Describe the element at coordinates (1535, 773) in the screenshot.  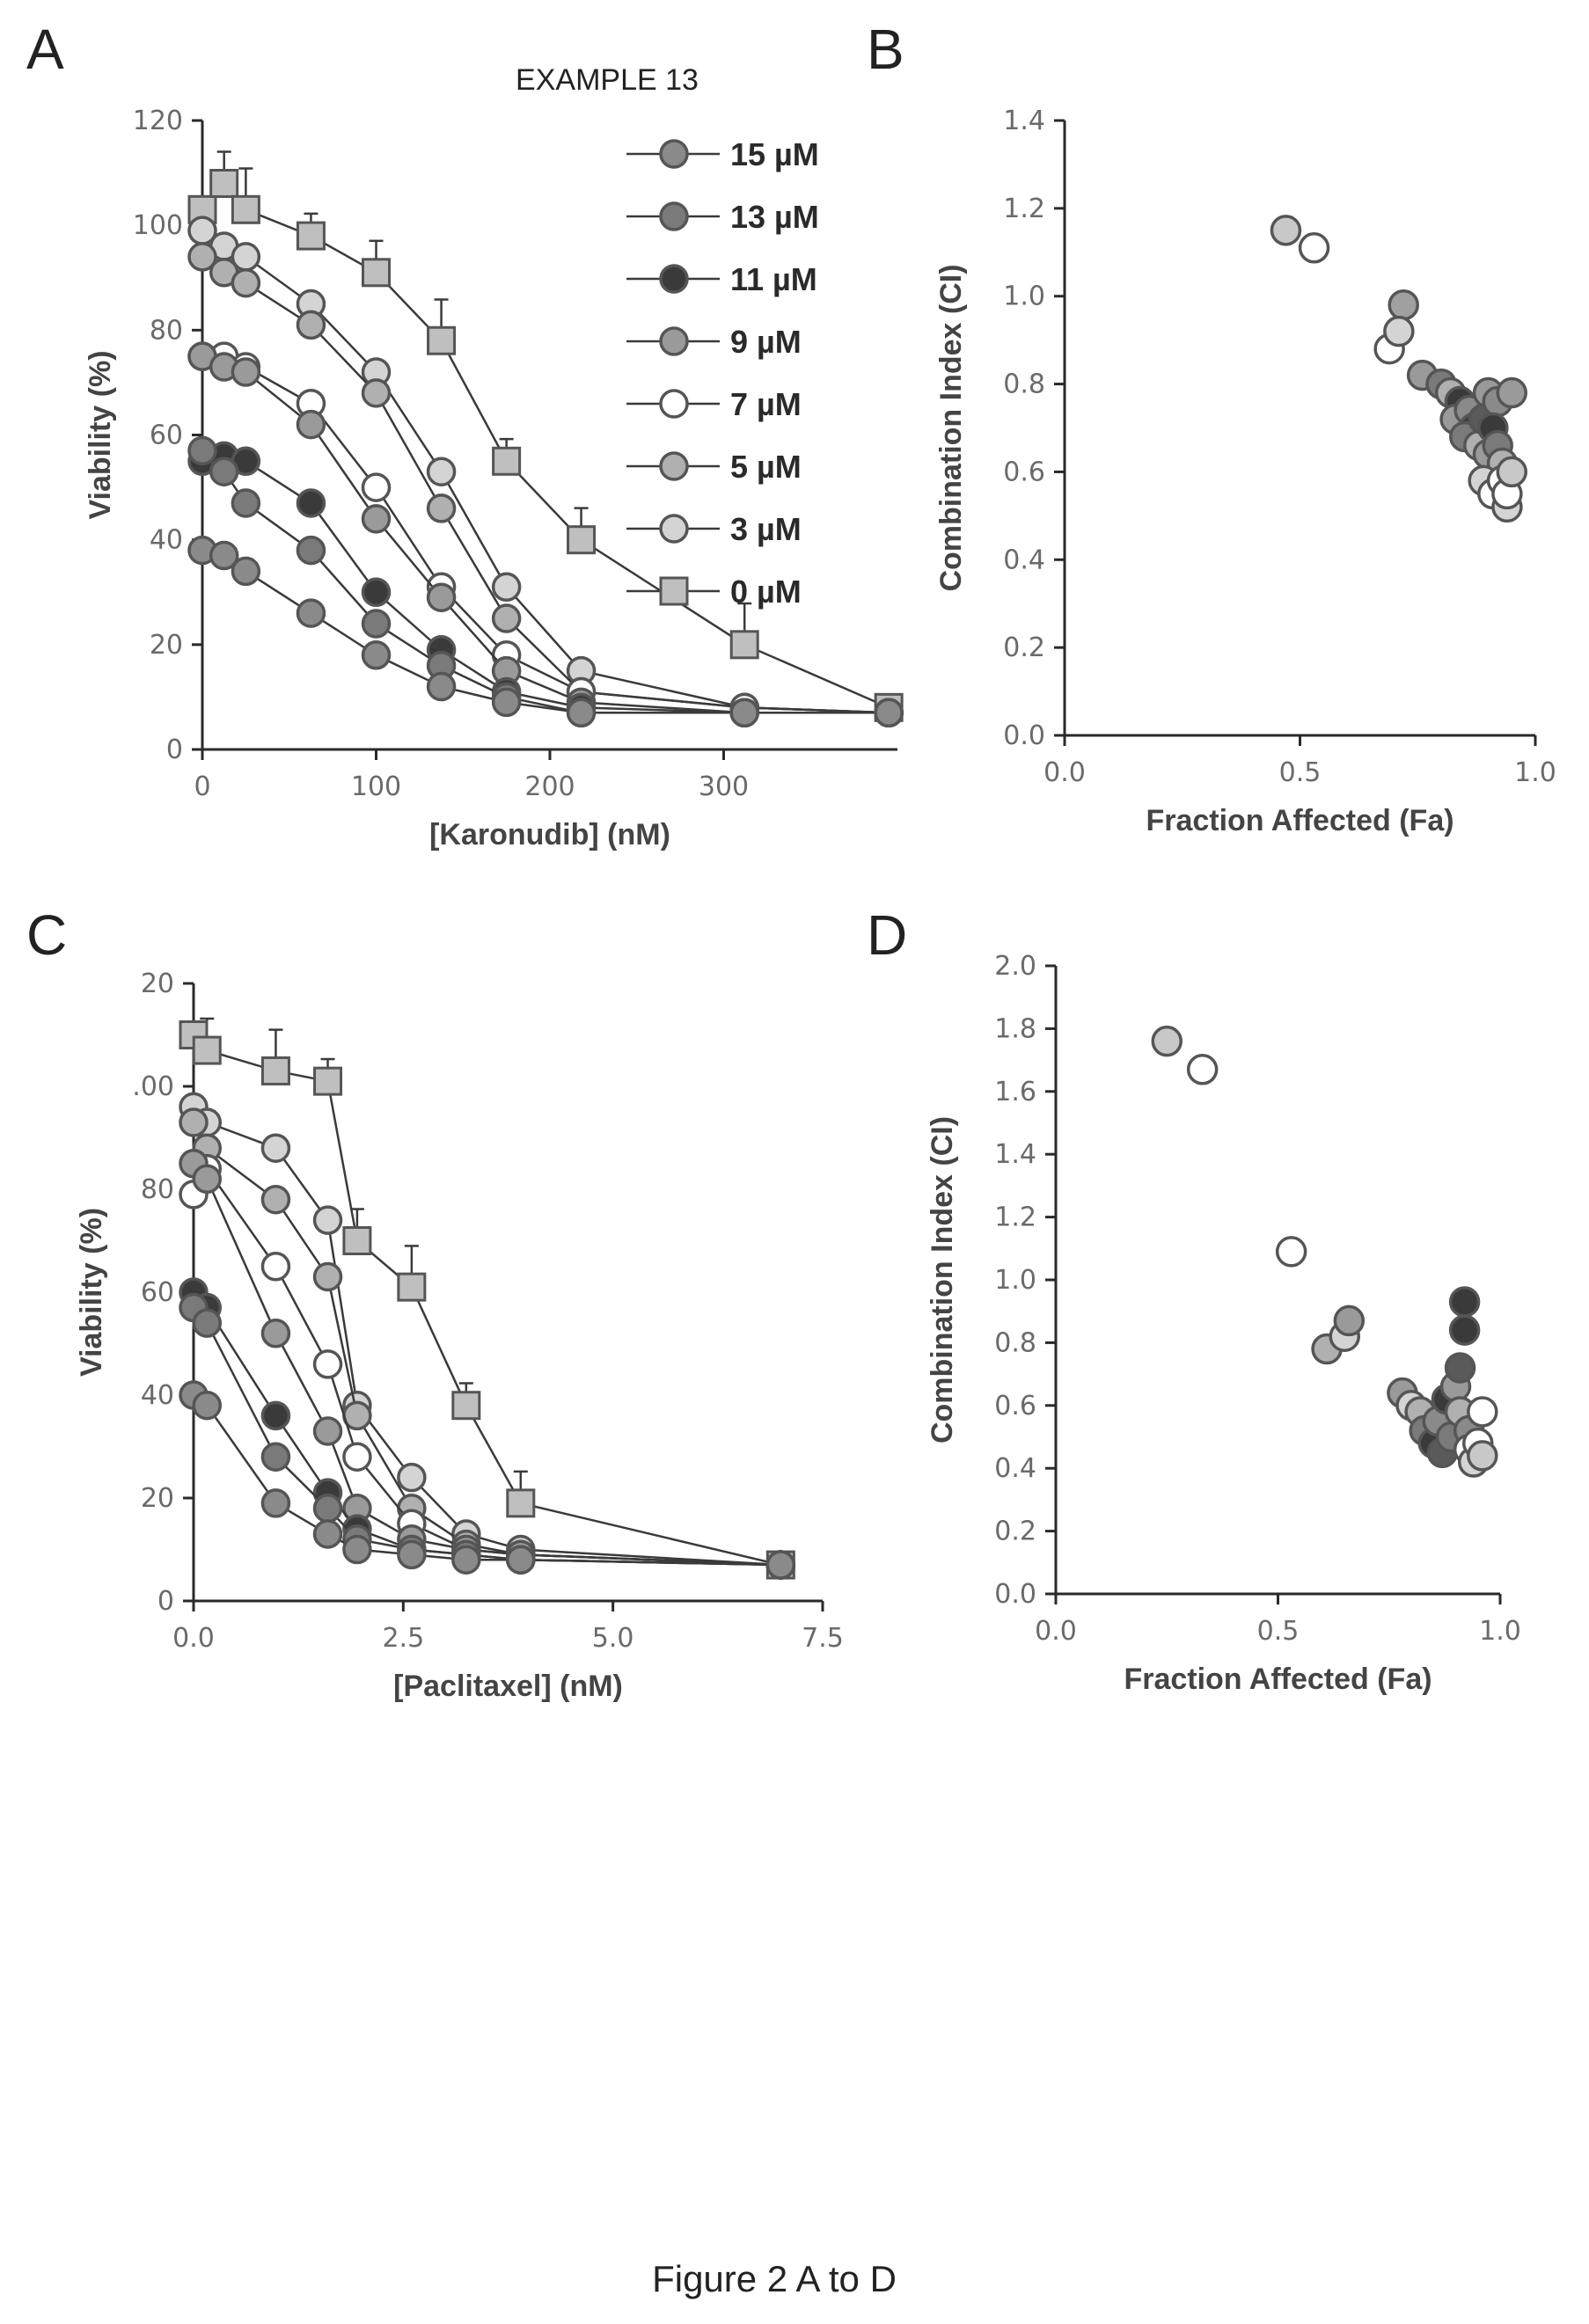
I see `x-tick-label: 1.0` at that location.